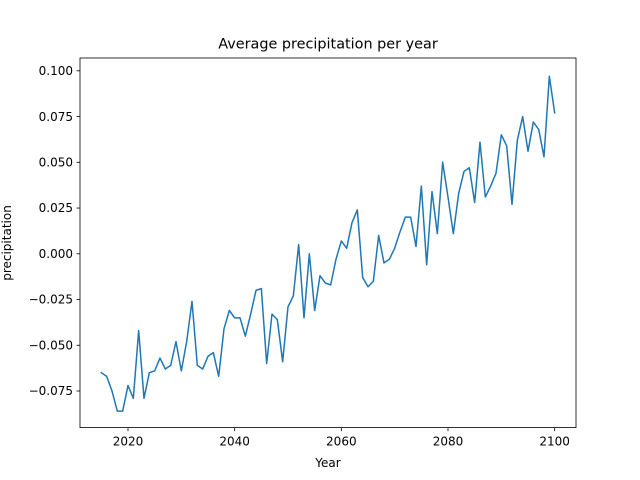  I want to click on y-tick-label: 0.100, so click(56, 71).